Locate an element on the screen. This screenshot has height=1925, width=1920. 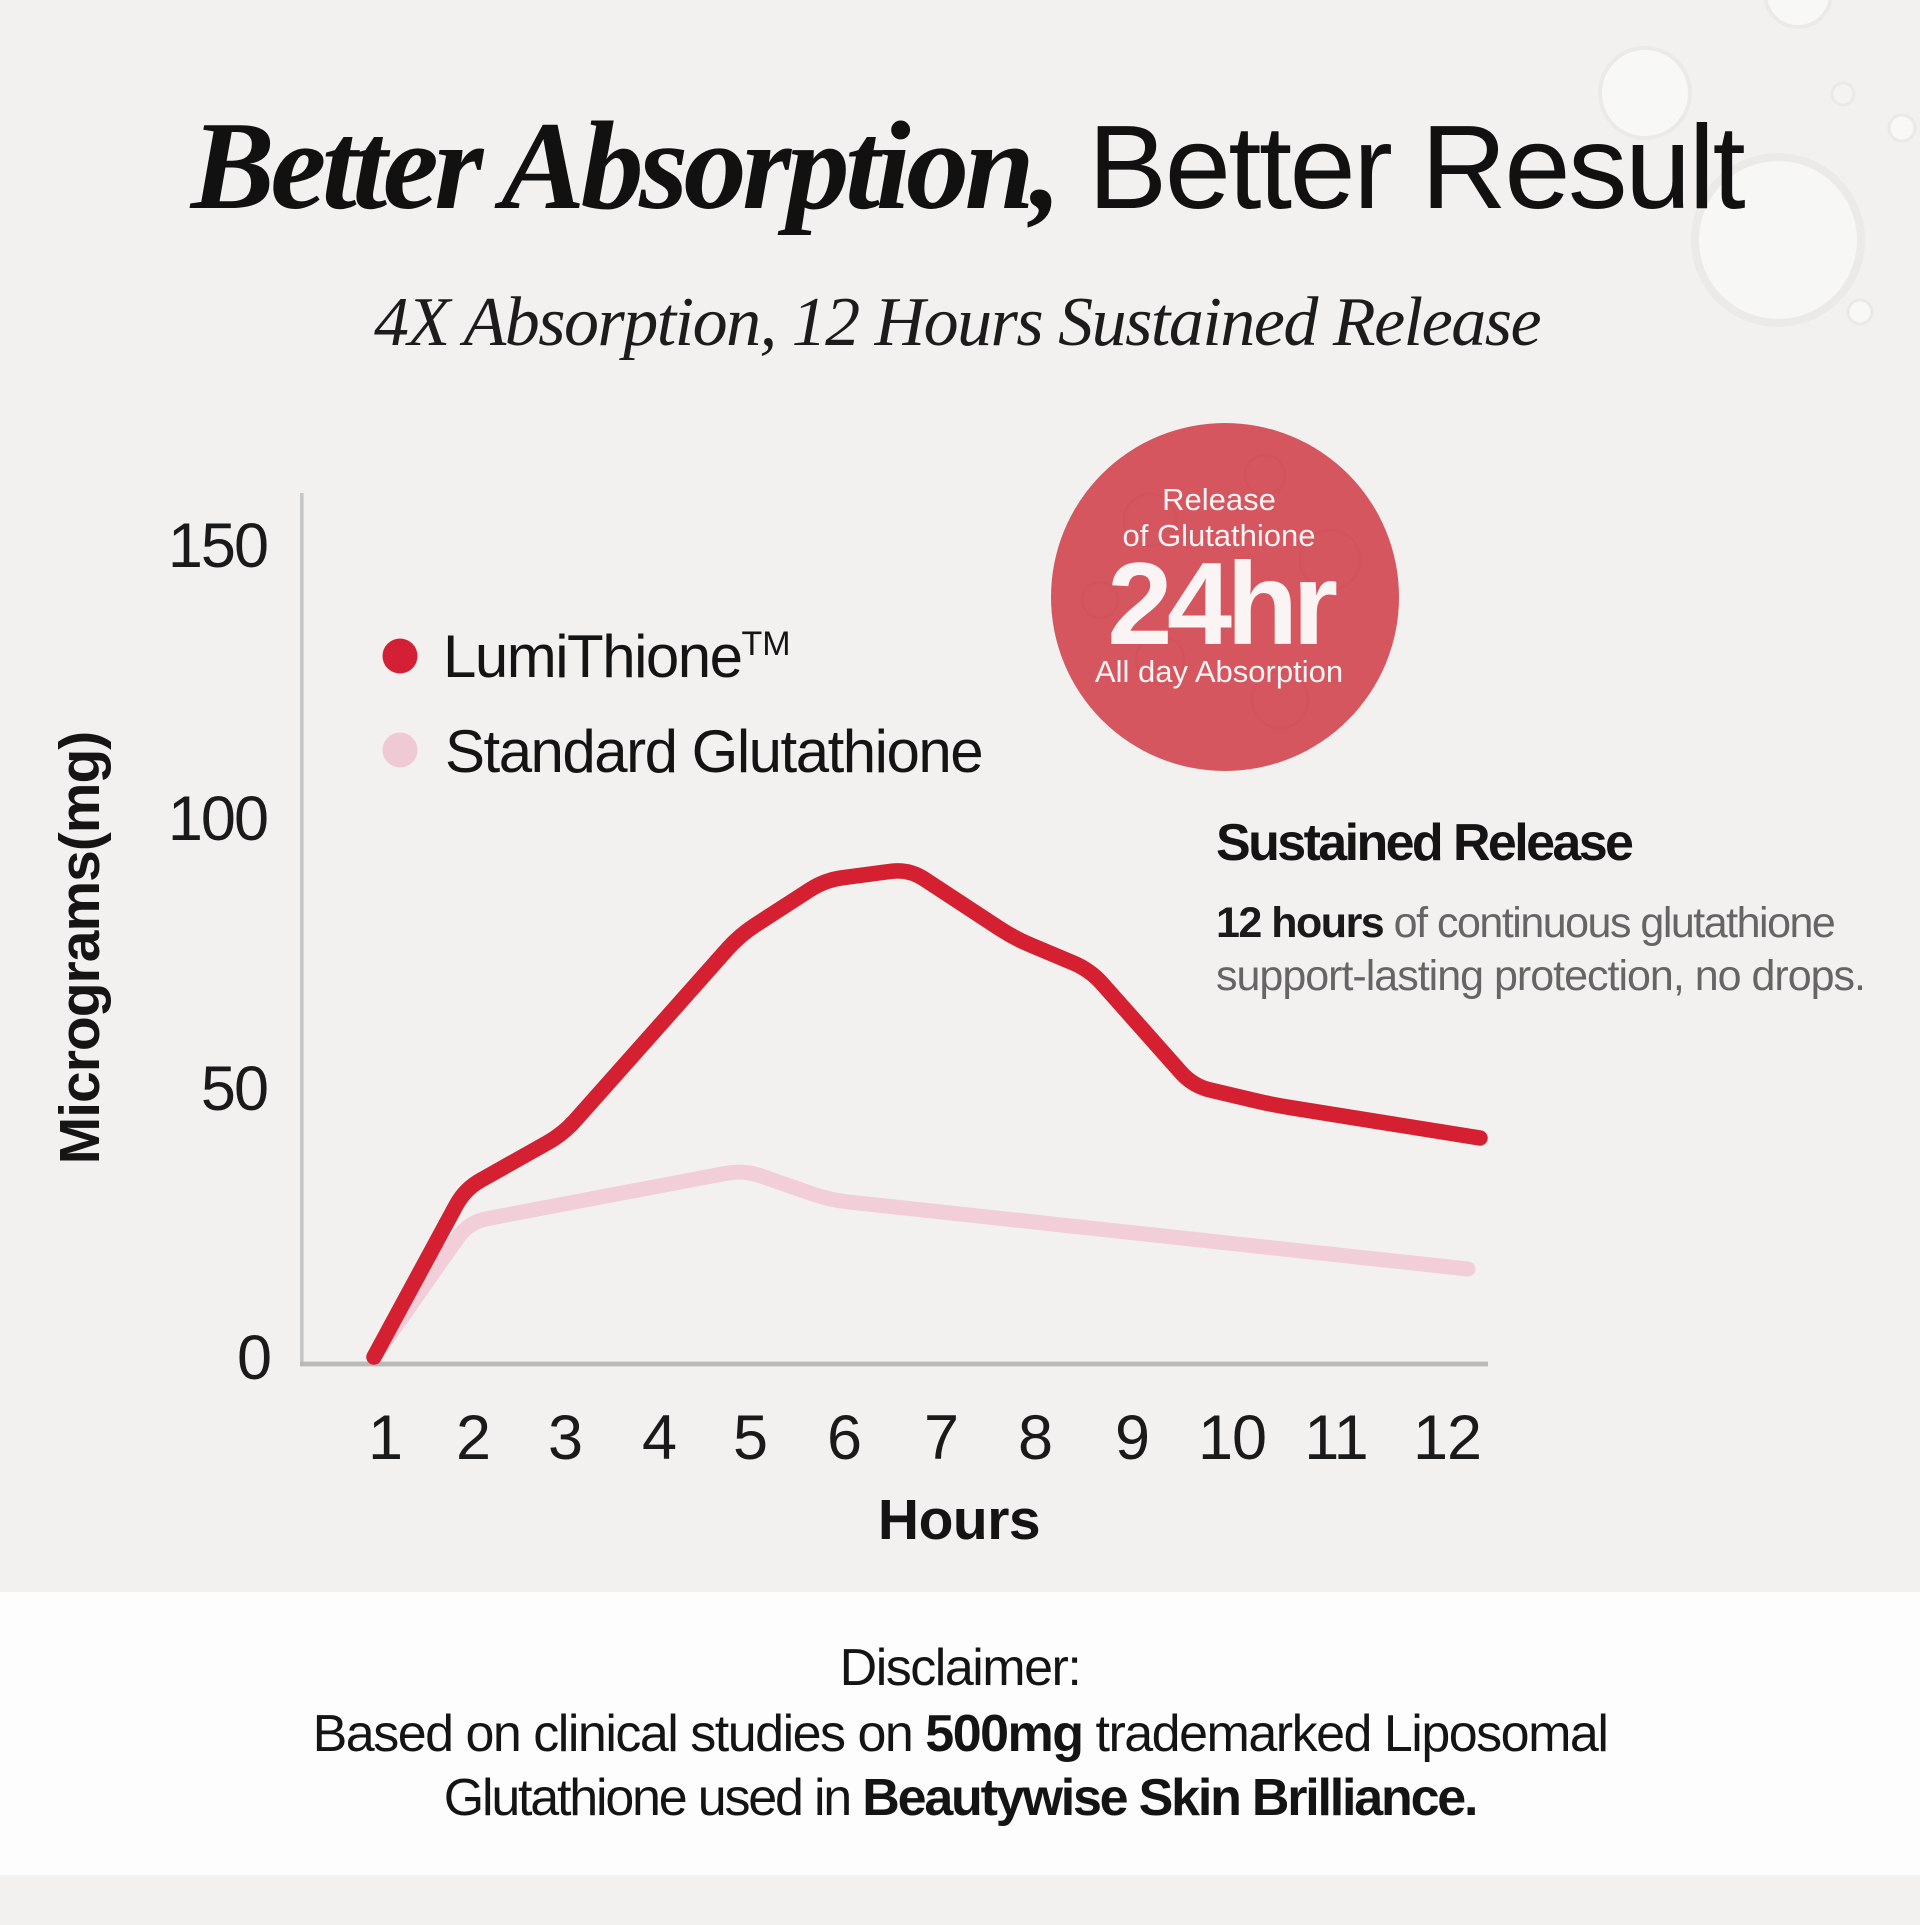
svg-text: 50 is located at coordinates (234, 1089).